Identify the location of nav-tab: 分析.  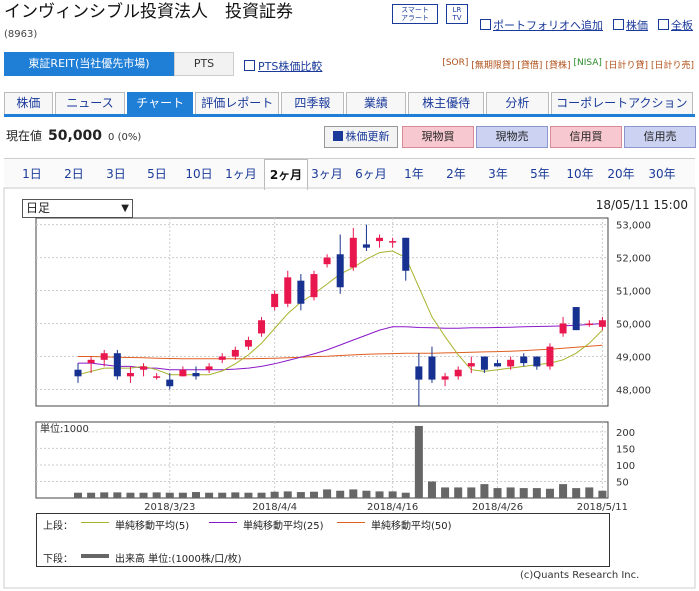
(517, 103).